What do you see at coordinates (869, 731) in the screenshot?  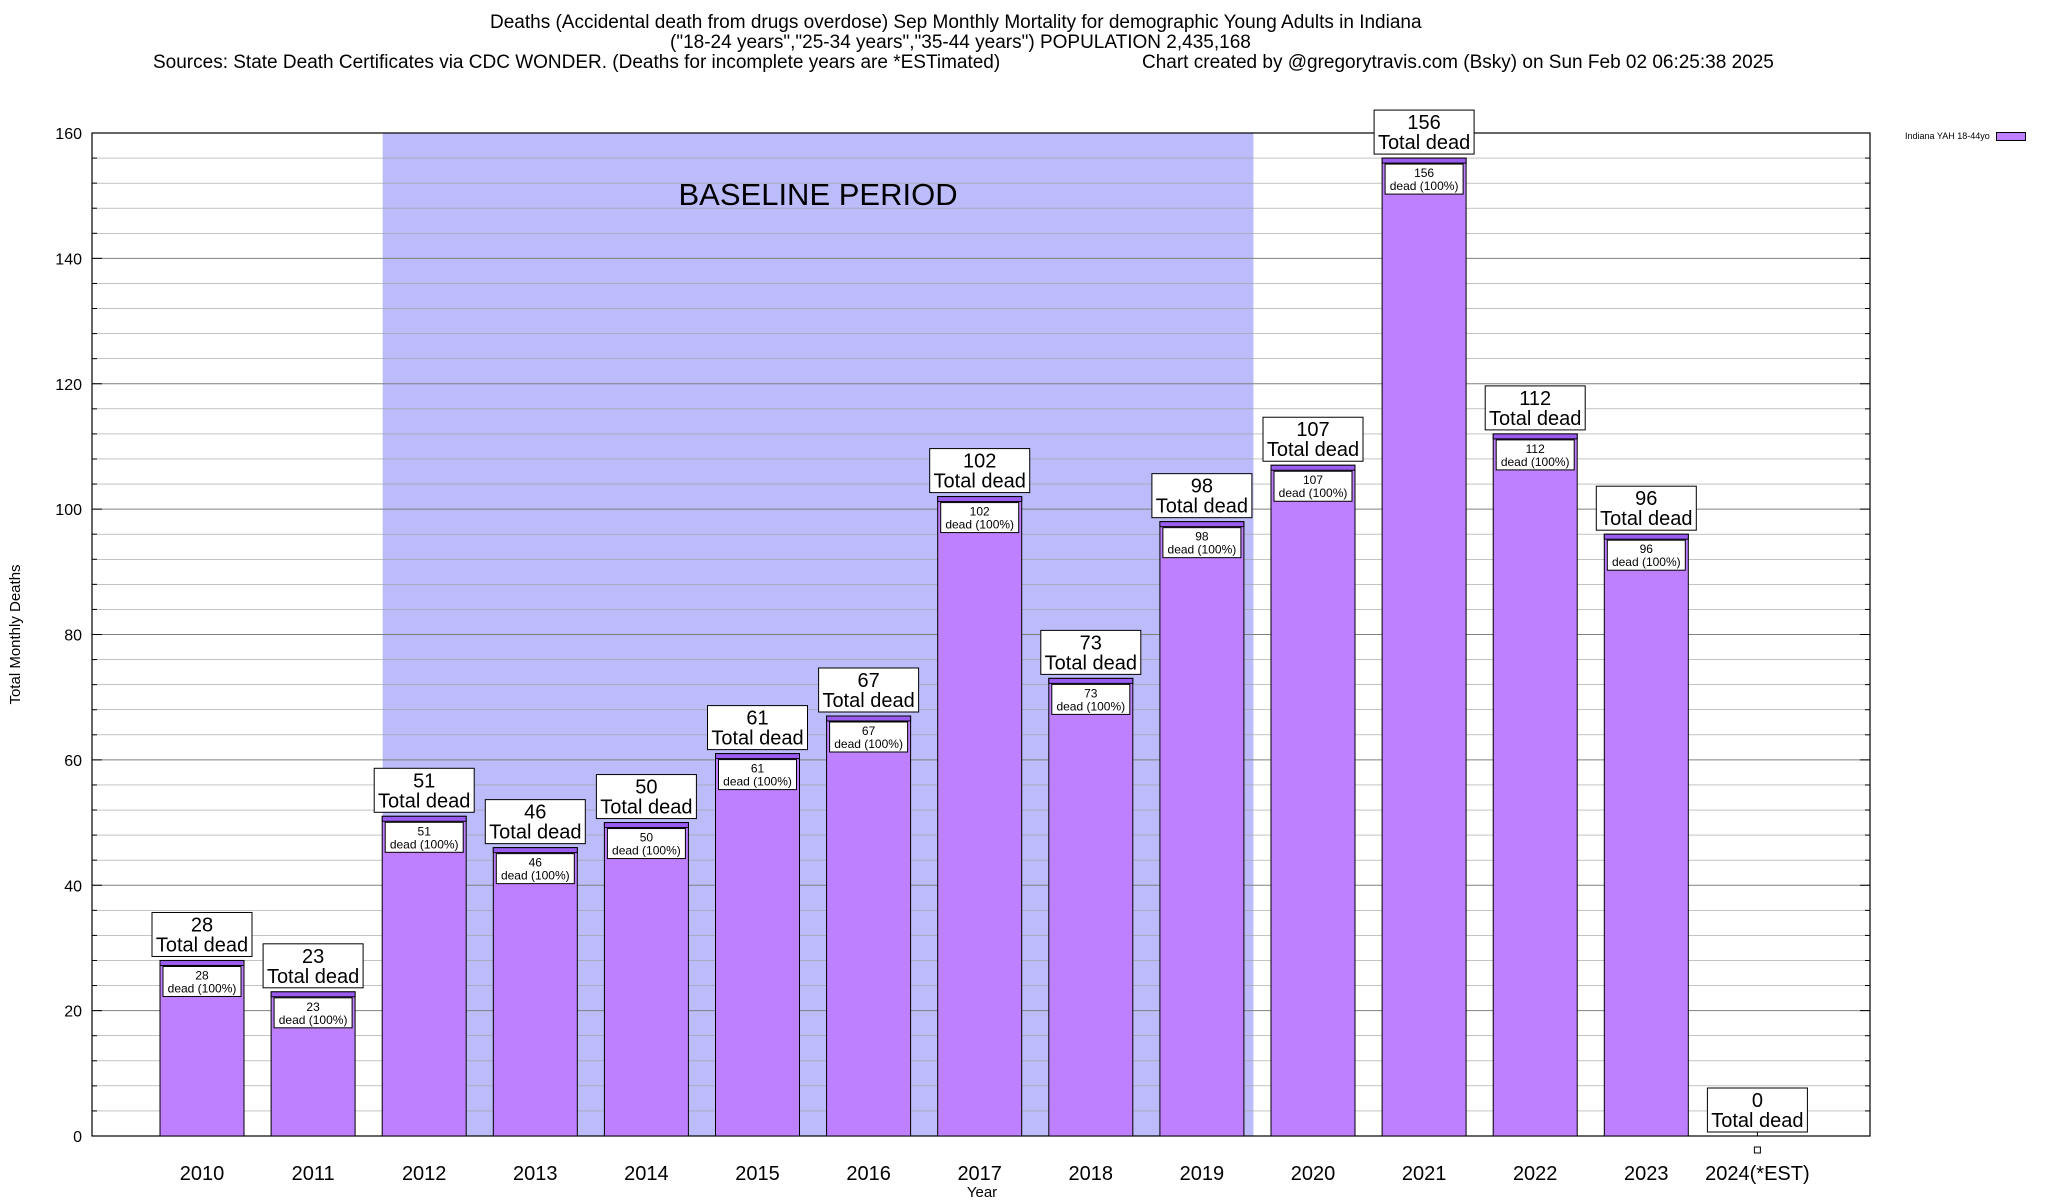 I see `inner-value-label: 67` at bounding box center [869, 731].